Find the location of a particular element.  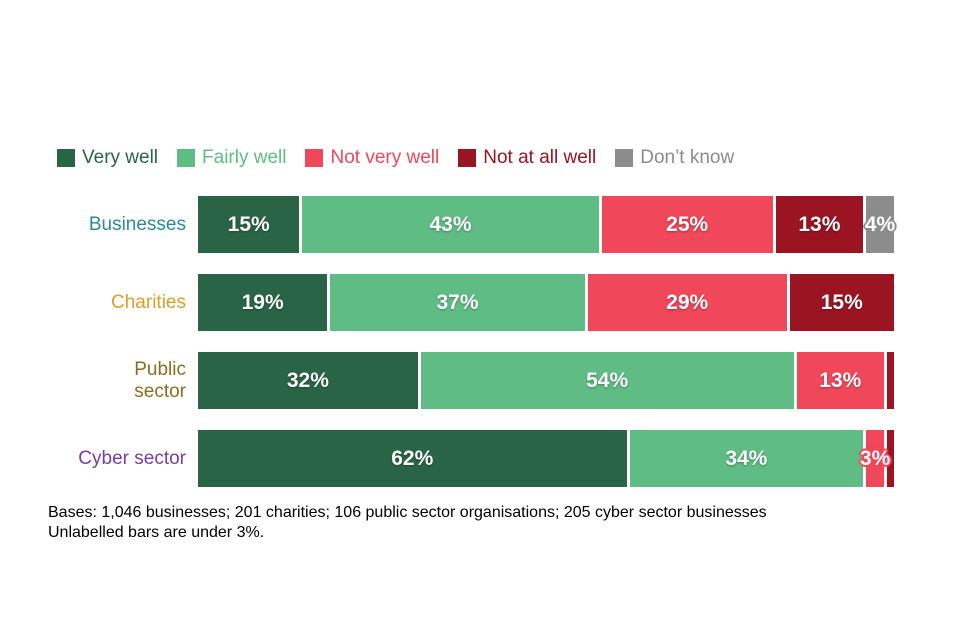

category-label: Businesses is located at coordinates (137, 224).